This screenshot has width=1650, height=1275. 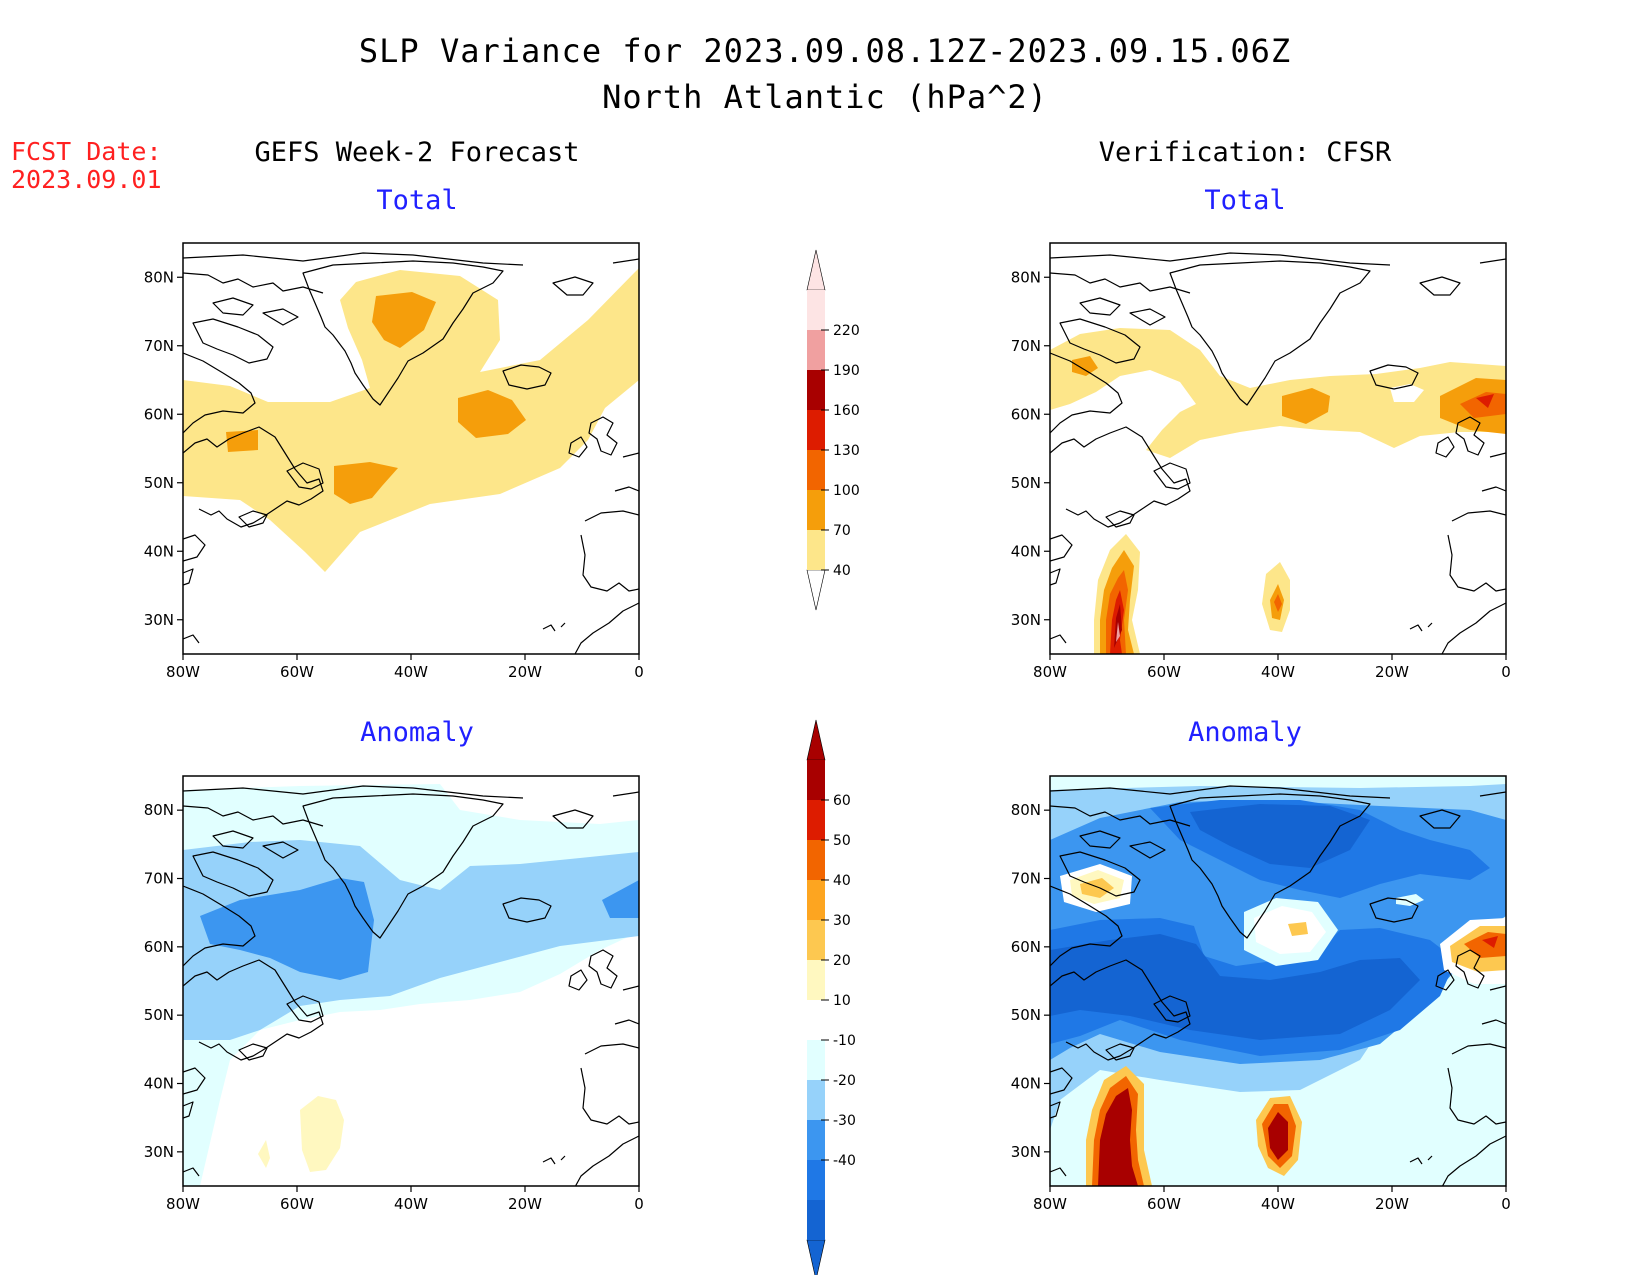 What do you see at coordinates (816, 270) in the screenshot?
I see `colorbar-total-top-arrow` at bounding box center [816, 270].